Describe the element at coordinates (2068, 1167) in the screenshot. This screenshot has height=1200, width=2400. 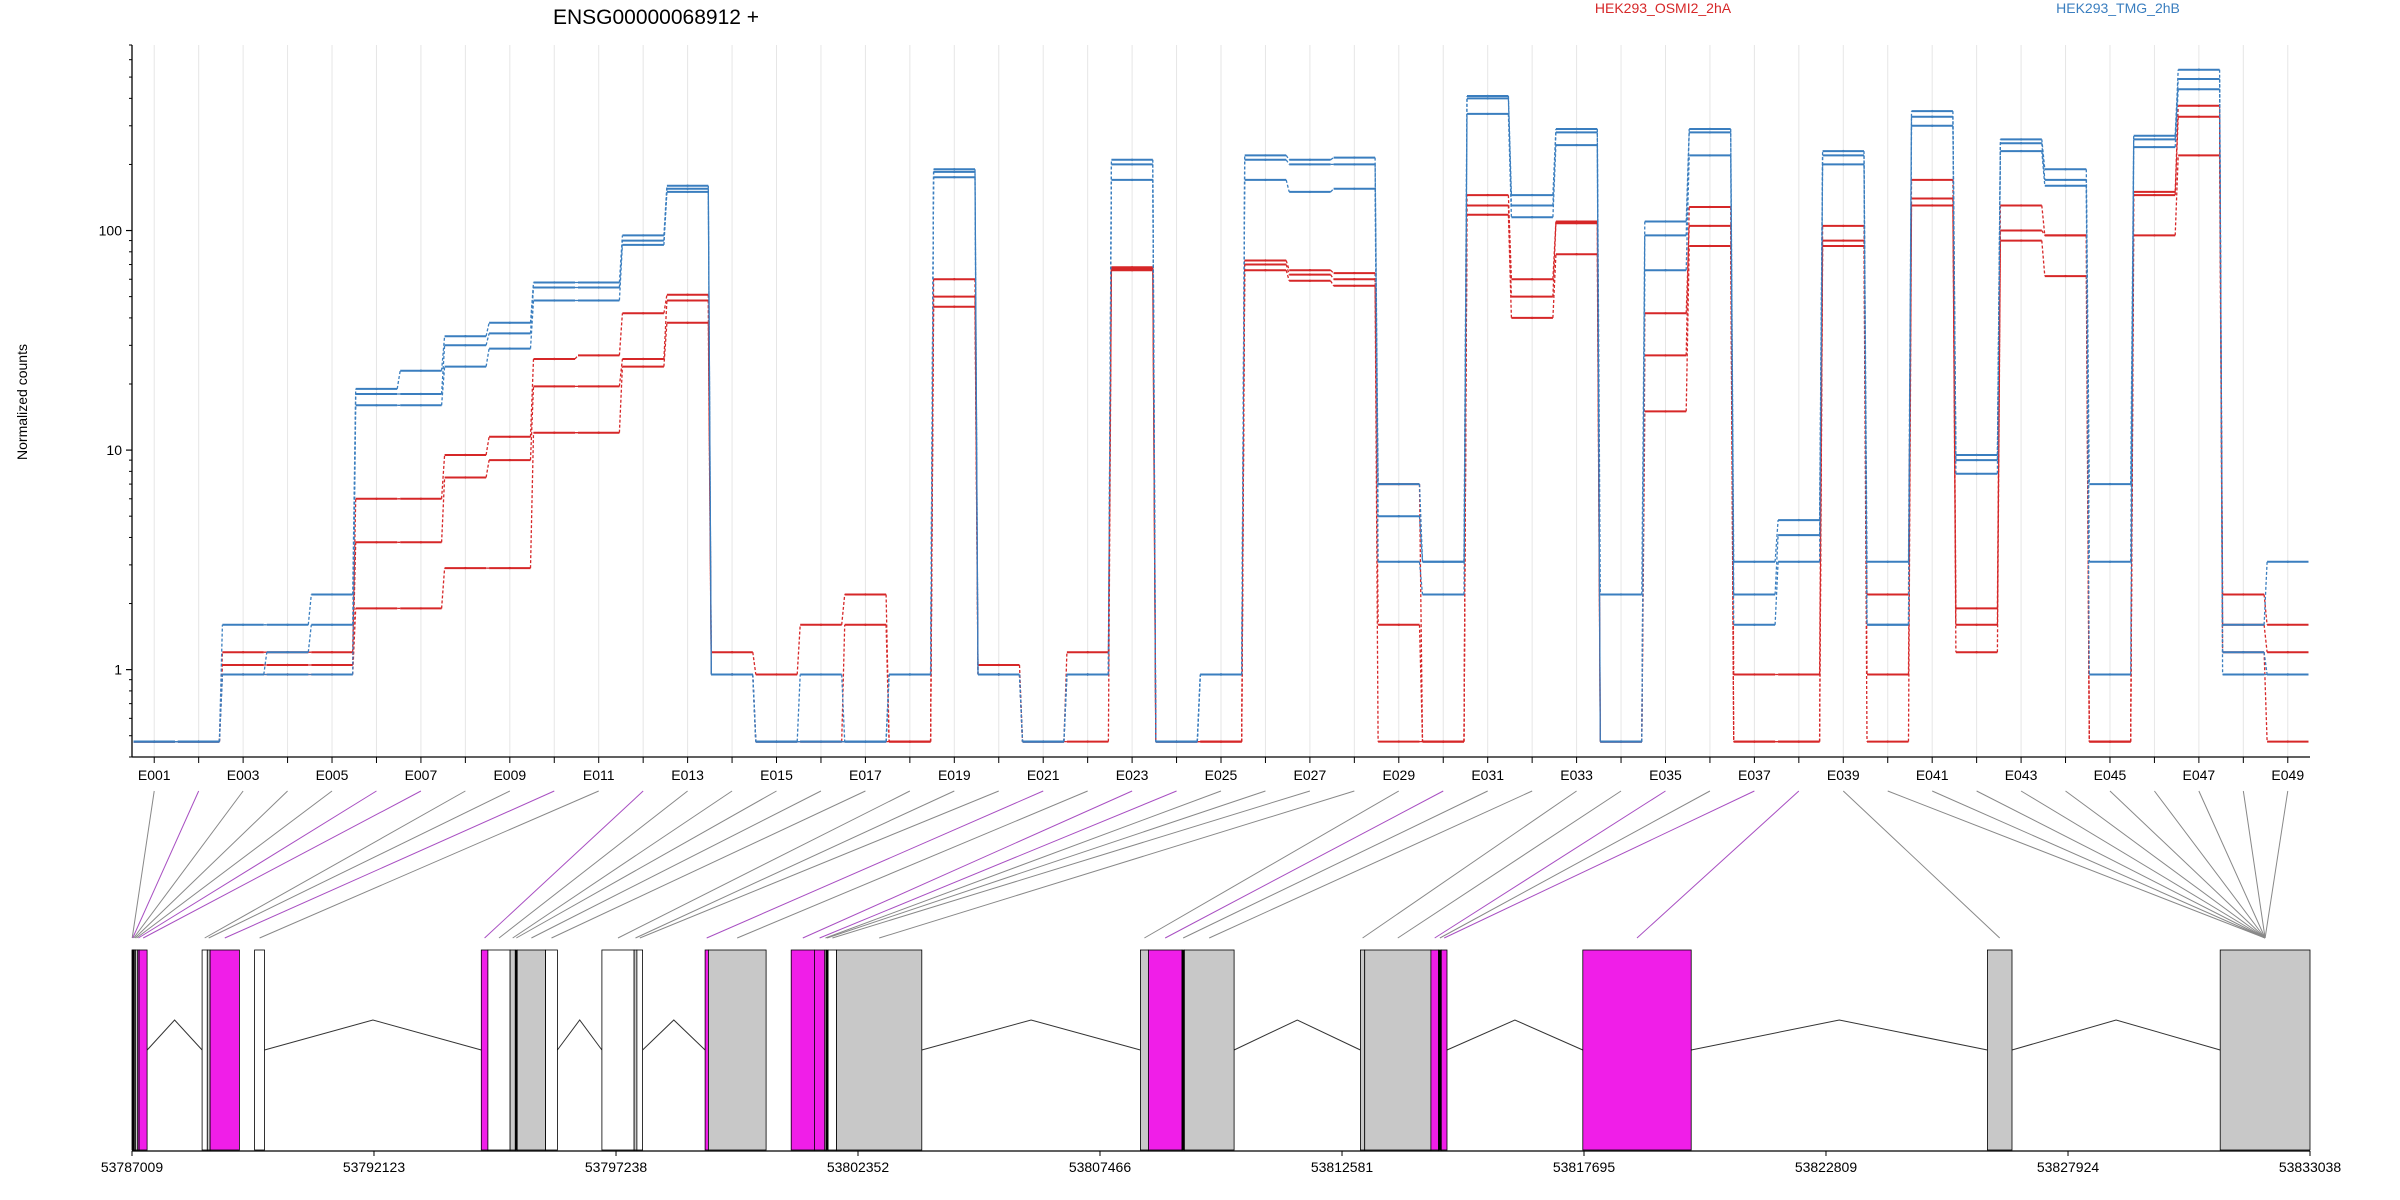
I see `genomic-tick-label: 53827924` at that location.